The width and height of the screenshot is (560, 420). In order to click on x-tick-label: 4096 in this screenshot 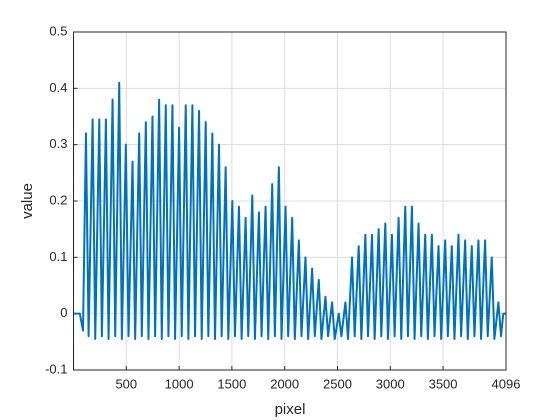, I will do `click(506, 383)`.